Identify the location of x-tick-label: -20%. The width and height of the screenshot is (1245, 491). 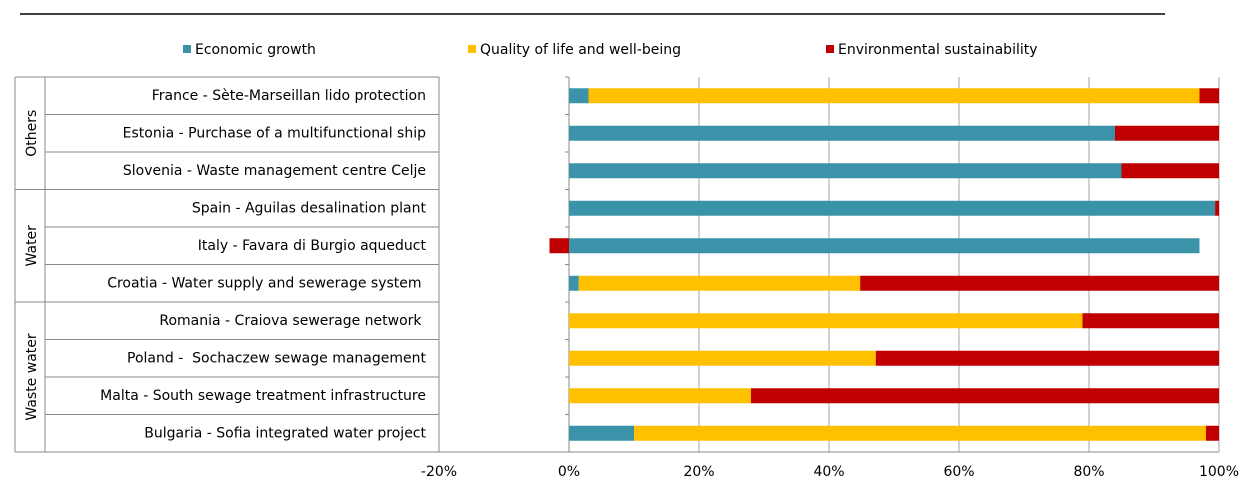
(439, 472).